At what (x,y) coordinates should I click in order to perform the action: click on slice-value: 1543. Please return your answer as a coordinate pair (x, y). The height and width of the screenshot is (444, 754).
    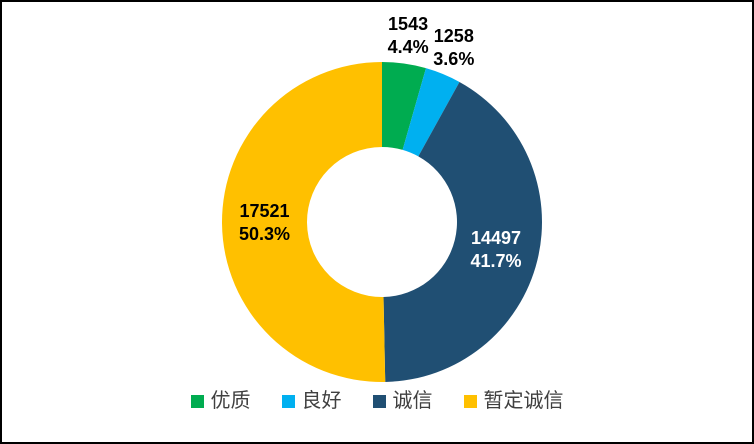
    Looking at the image, I should click on (408, 23).